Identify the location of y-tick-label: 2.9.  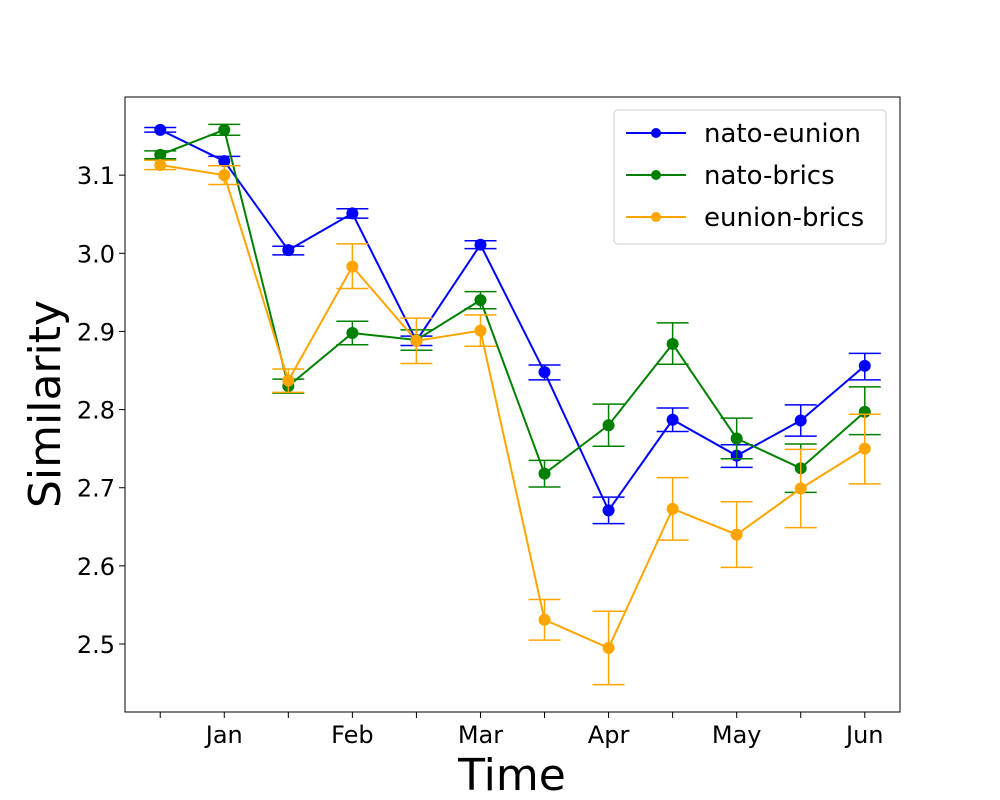
(96, 332).